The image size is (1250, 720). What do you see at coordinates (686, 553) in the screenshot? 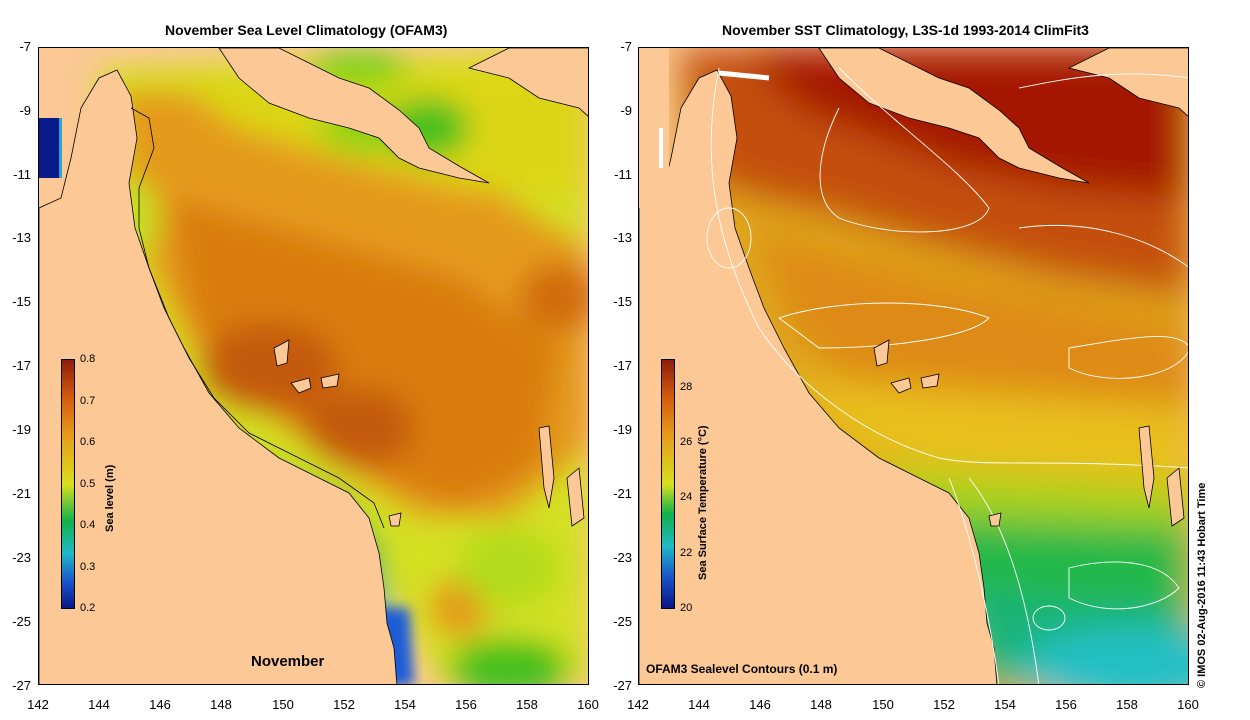
I see `colorbar-tick: 22` at bounding box center [686, 553].